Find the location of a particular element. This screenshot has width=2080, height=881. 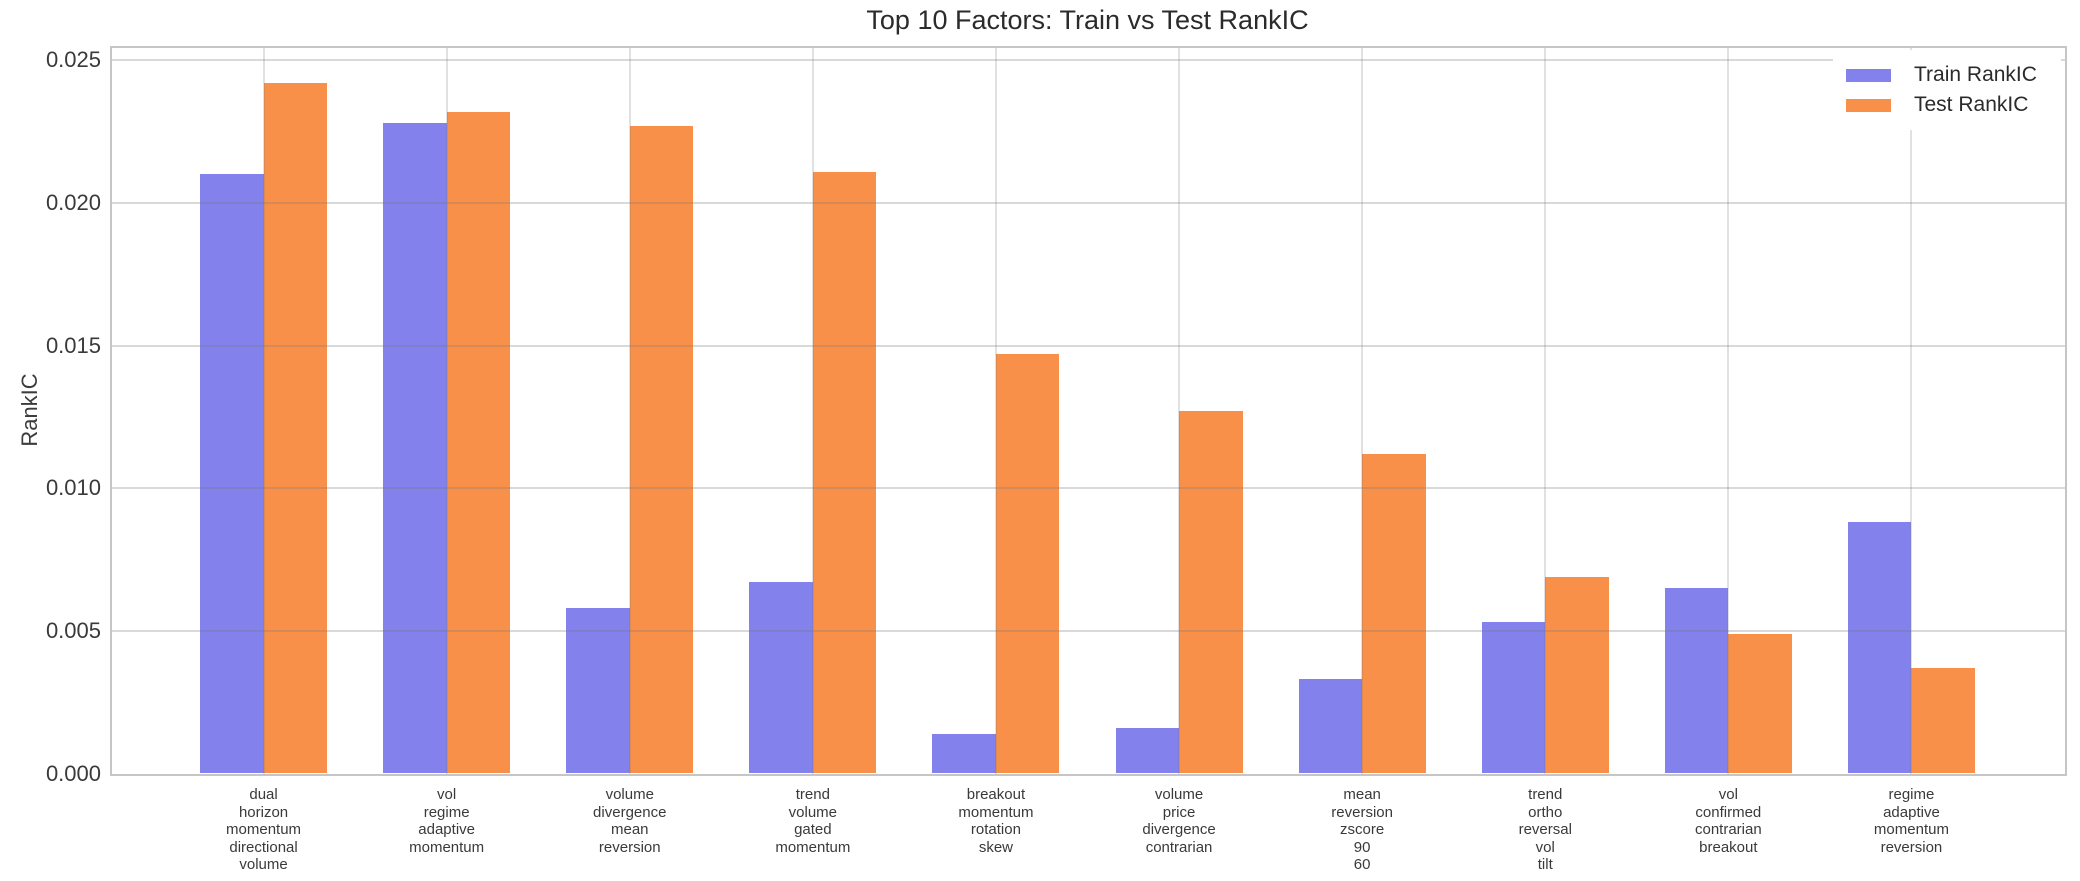

x-tick-line: horizon is located at coordinates (263, 812).